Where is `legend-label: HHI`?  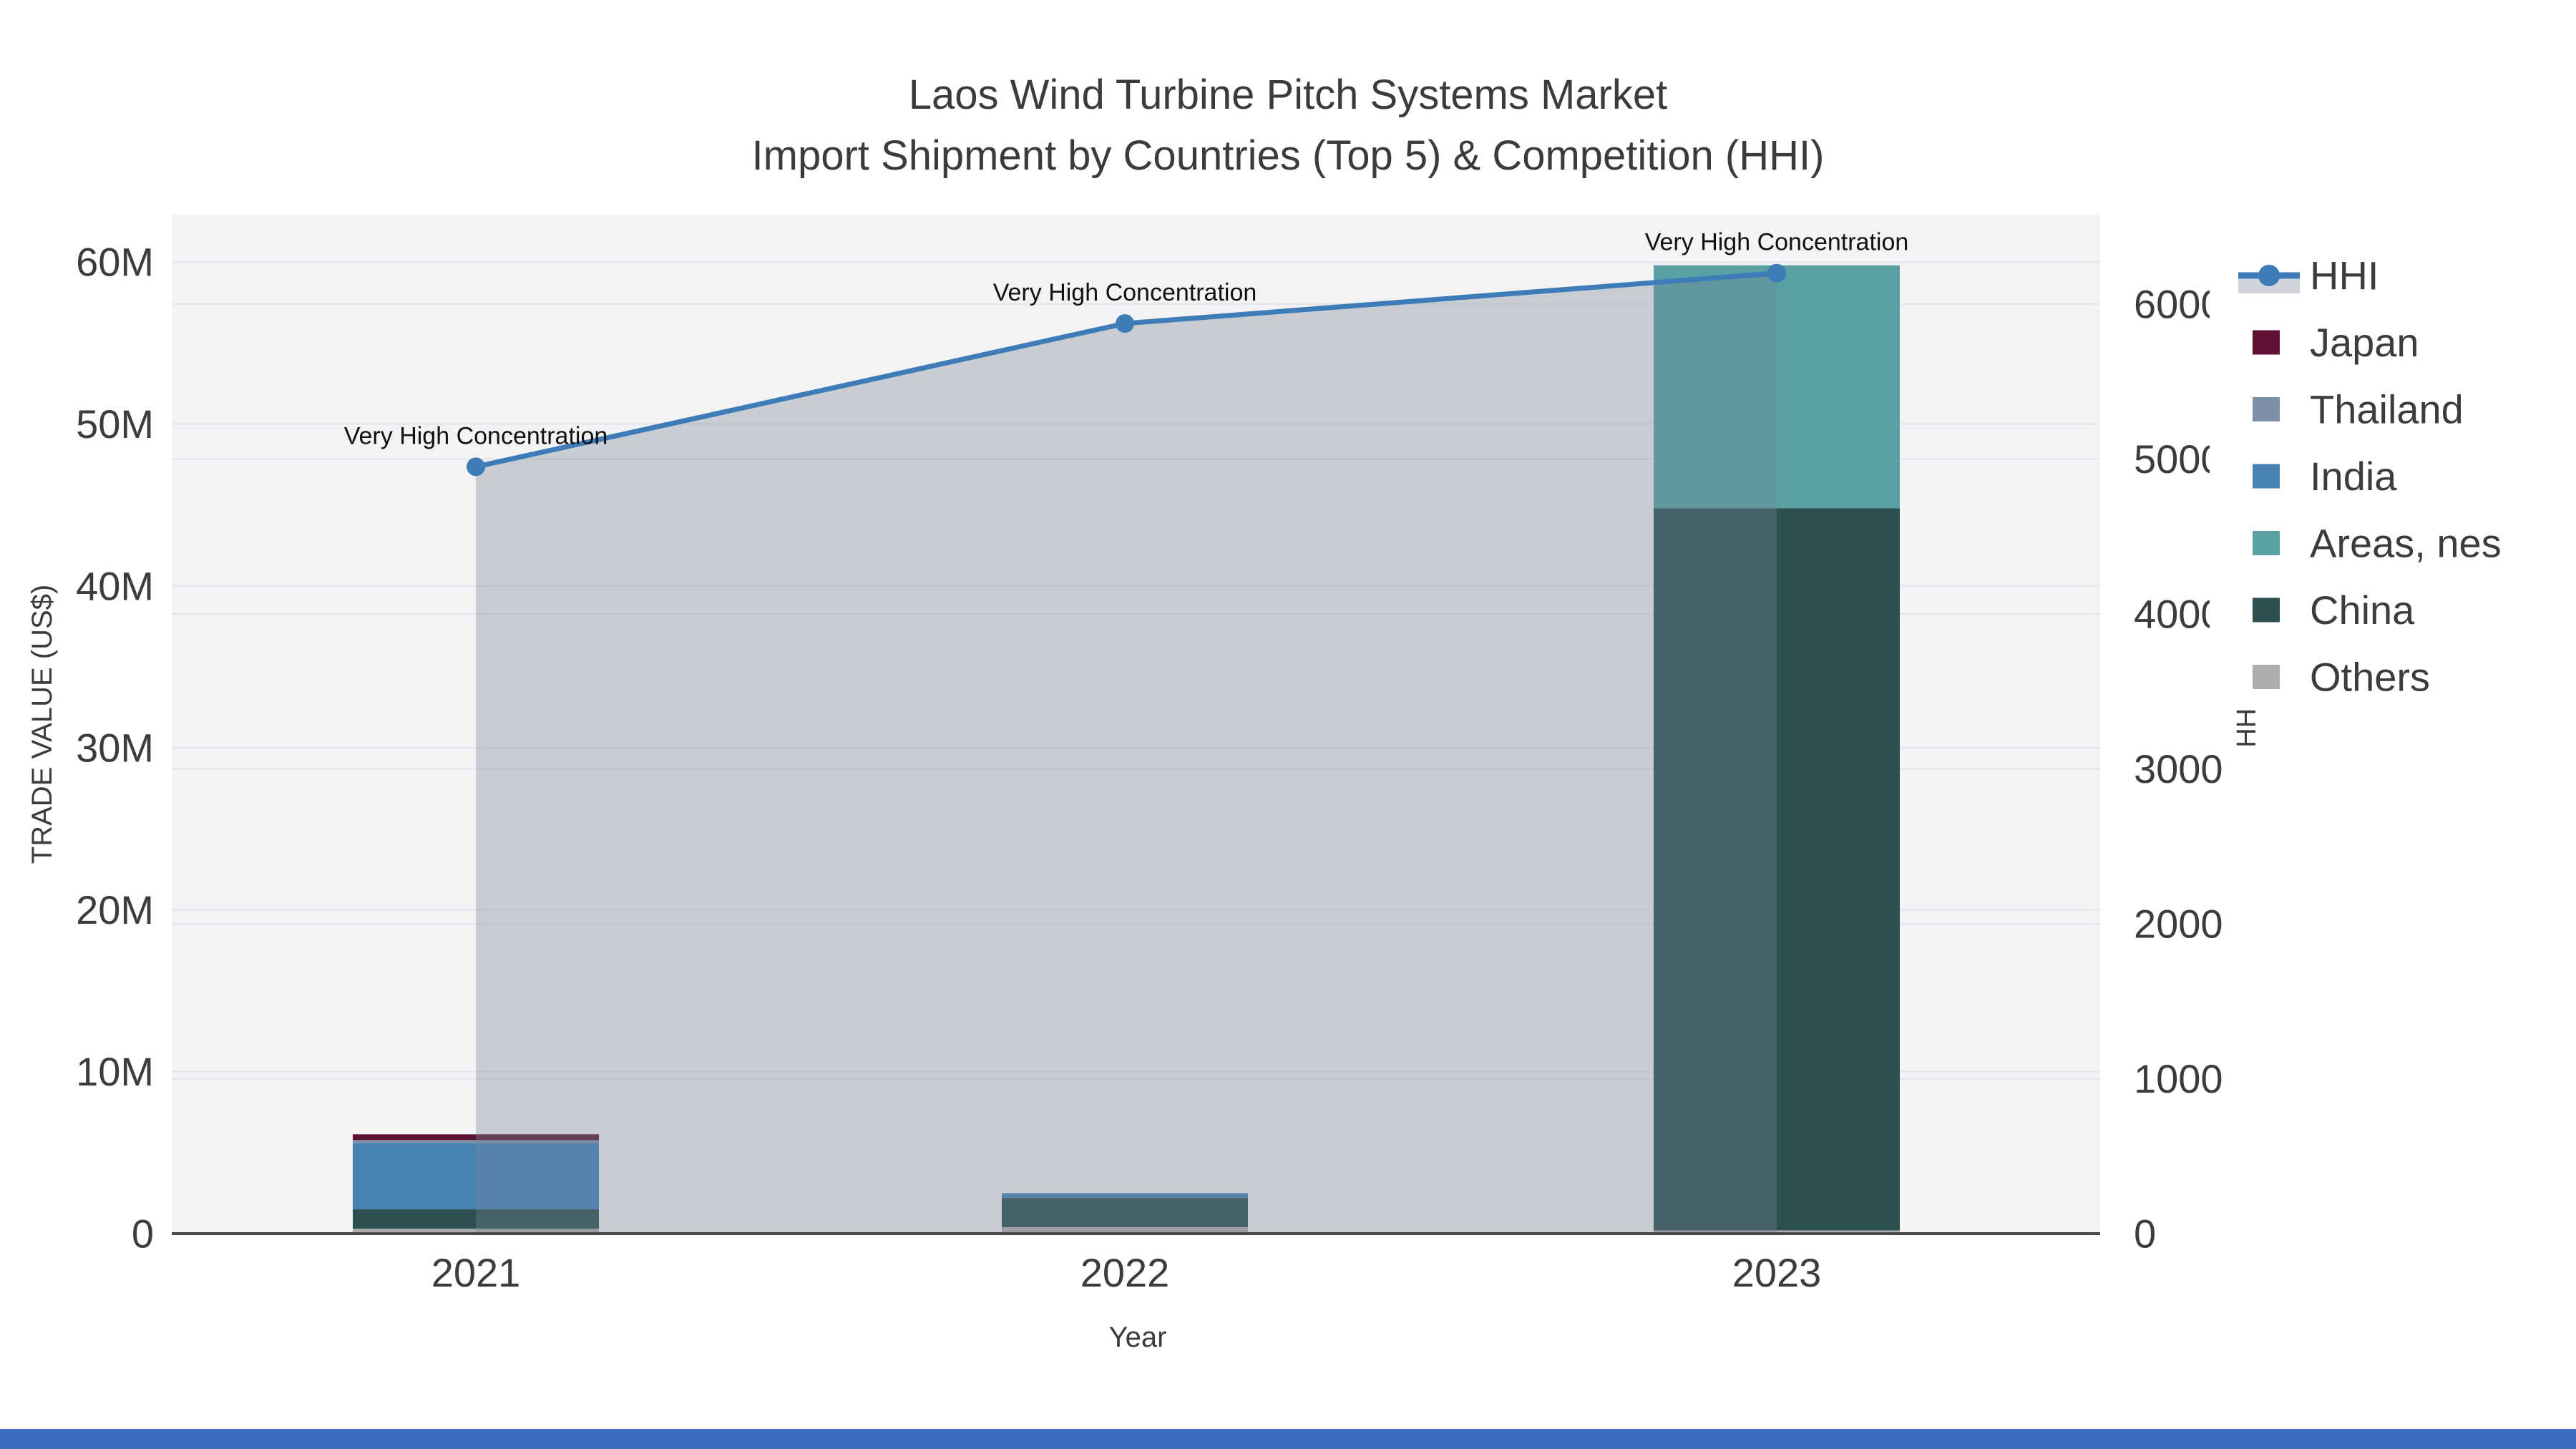 legend-label: HHI is located at coordinates (2344, 275).